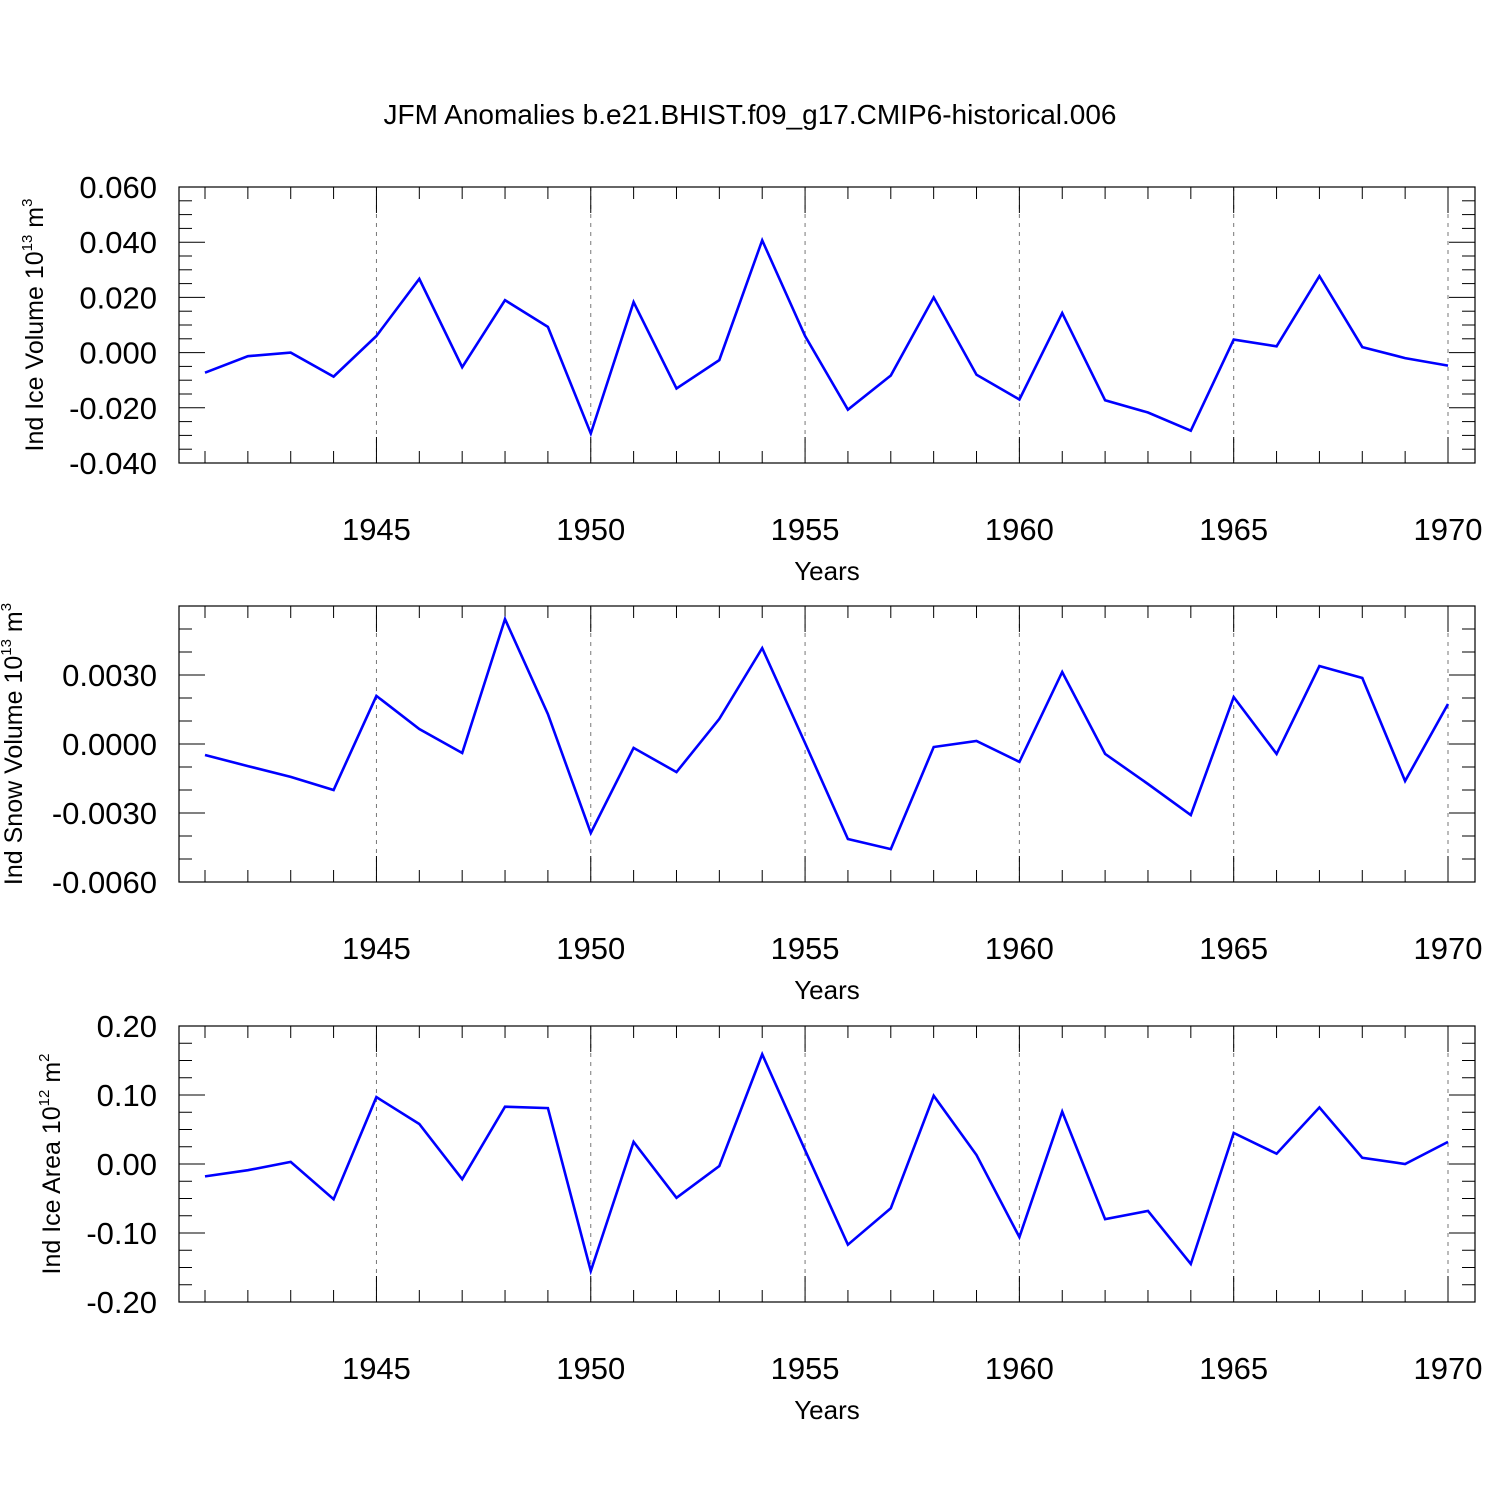 This screenshot has height=1500, width=1500. I want to click on y-tick-label: 0.00, so click(127, 1164).